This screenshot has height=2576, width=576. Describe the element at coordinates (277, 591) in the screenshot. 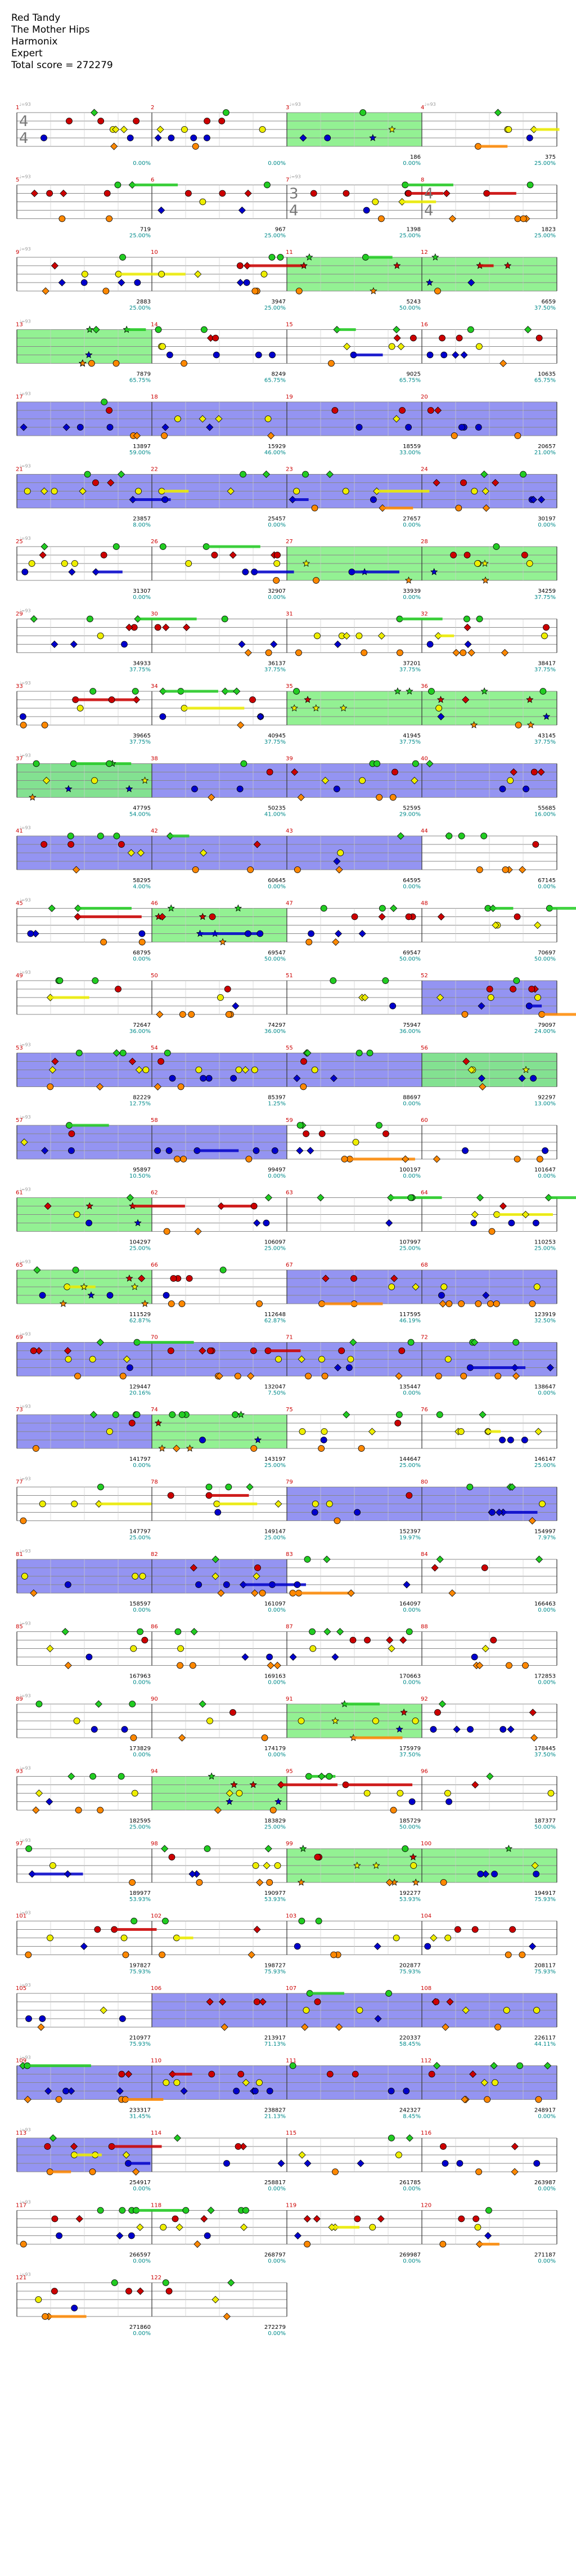

I see `measure-score: 32907` at that location.